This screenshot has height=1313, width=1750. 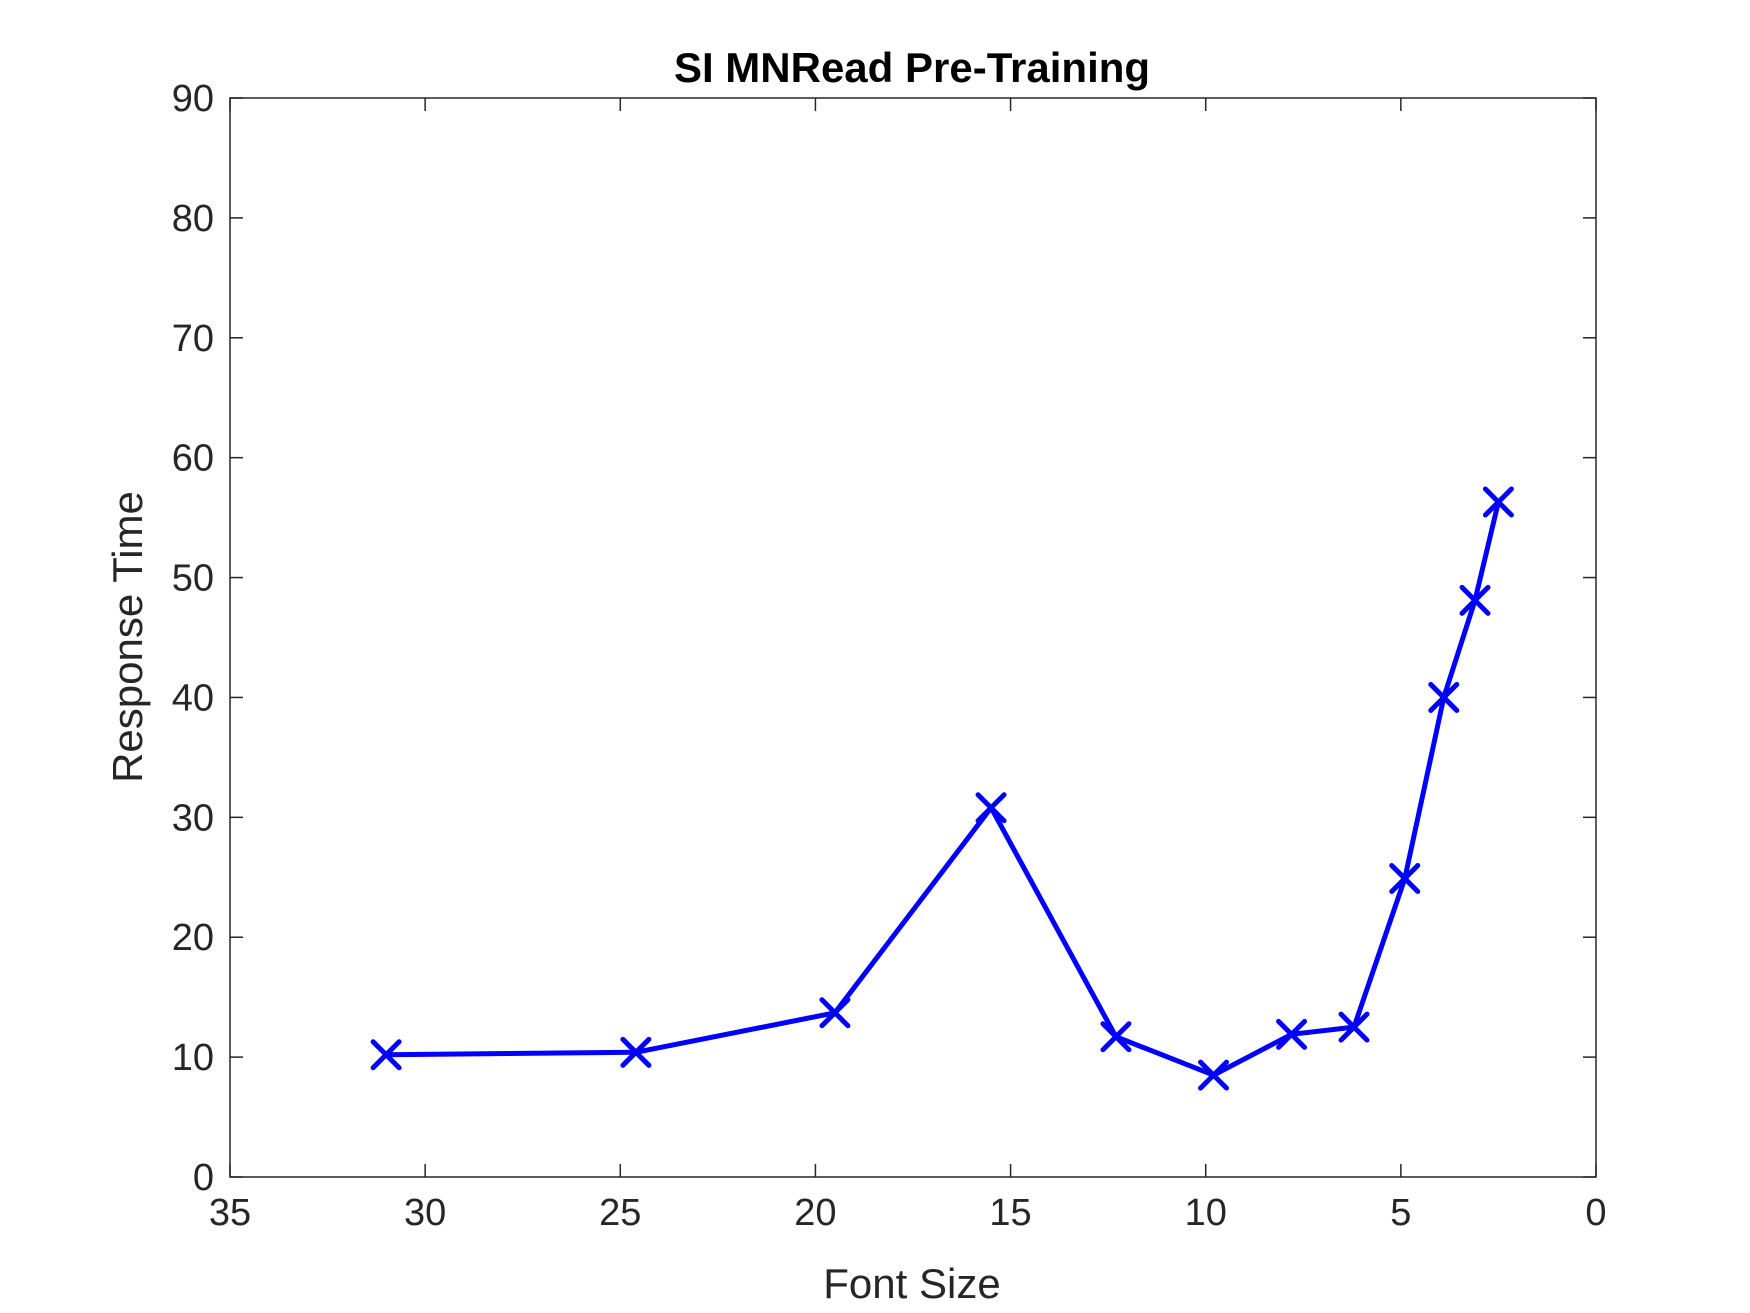 I want to click on y-tick-label: 90, so click(x=193, y=99).